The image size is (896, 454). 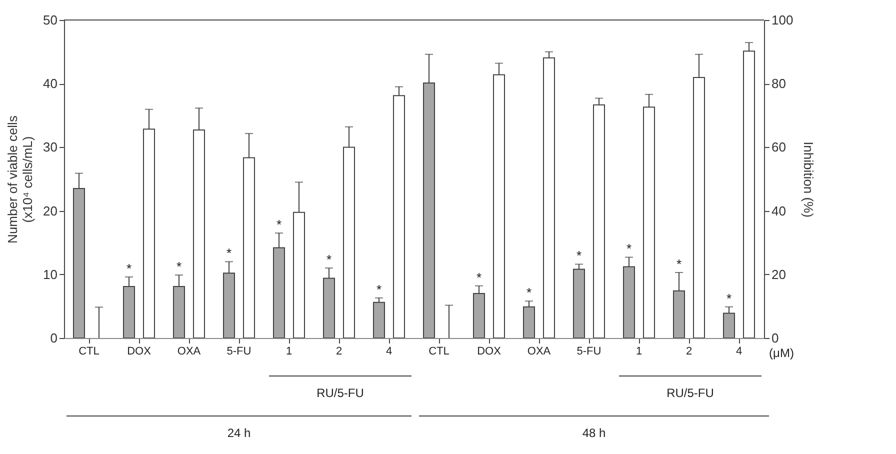 What do you see at coordinates (594, 433) in the screenshot?
I see `text: 48 h` at bounding box center [594, 433].